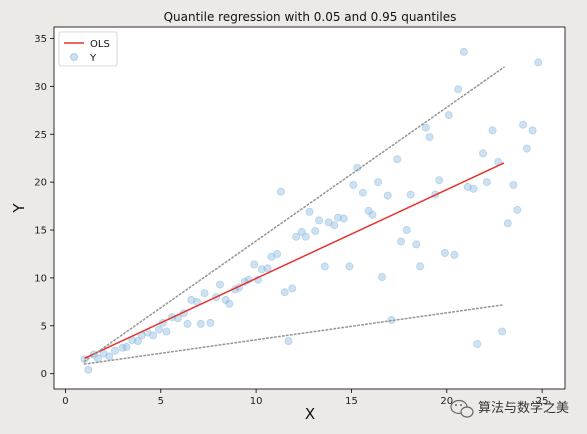 The image size is (587, 434). I want to click on y-axis-ticks: 0 5 10 15 20 25 30 35, so click(44, 207).